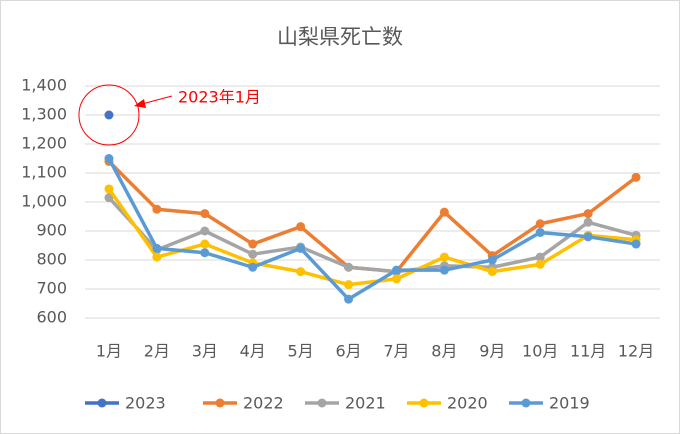  I want to click on x-tick-label: 2月, so click(157, 351).